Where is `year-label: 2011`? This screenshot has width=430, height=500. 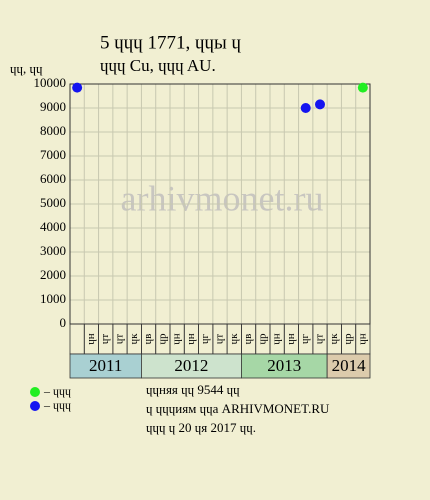
year-label: 2011 is located at coordinates (105, 365).